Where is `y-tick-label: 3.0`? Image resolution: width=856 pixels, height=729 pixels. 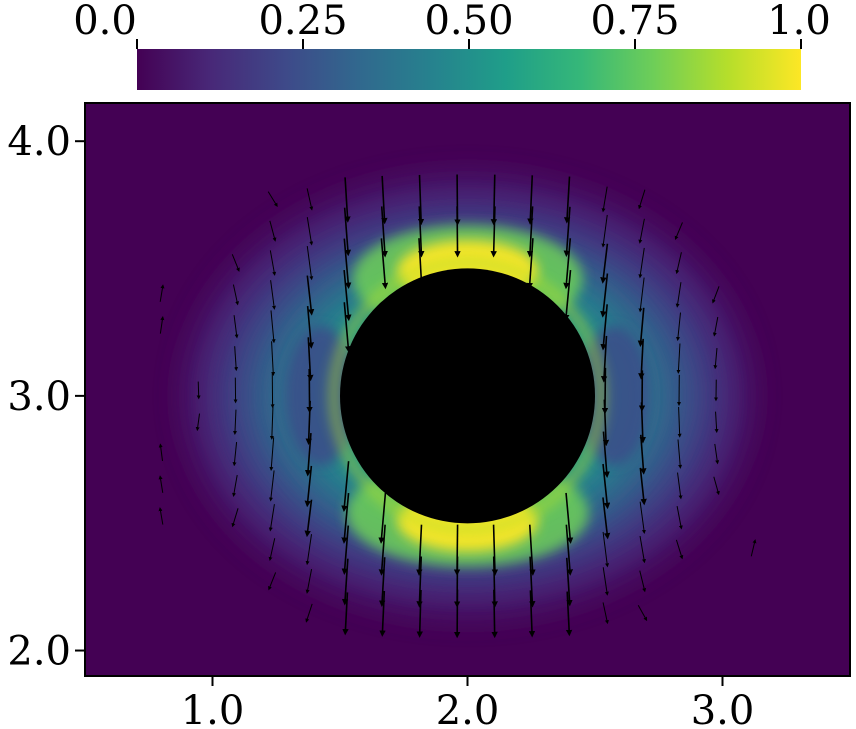 y-tick-label: 3.0 is located at coordinates (39, 397).